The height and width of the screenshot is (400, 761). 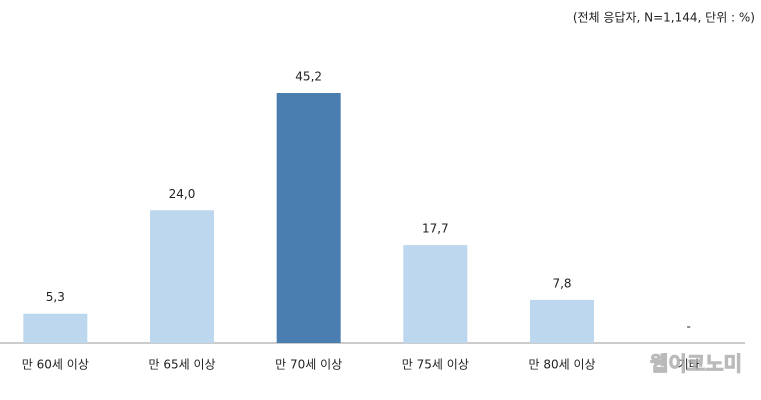 What do you see at coordinates (435, 365) in the screenshot?
I see `x-tick-label: 만 75세 이상` at bounding box center [435, 365].